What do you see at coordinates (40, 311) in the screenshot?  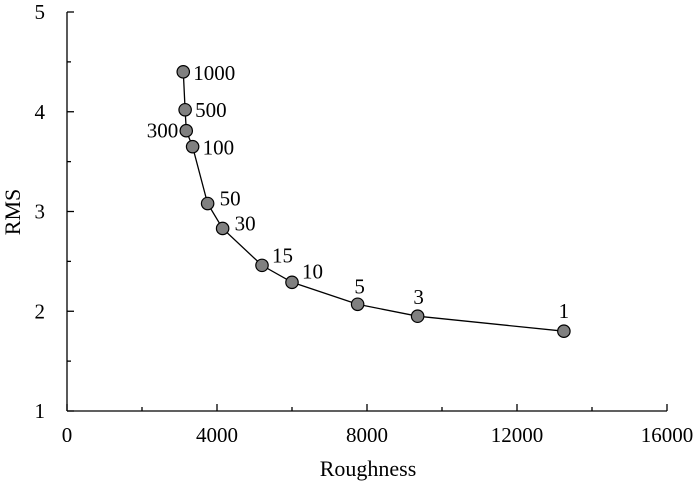 I see `y-tick-label: 2` at bounding box center [40, 311].